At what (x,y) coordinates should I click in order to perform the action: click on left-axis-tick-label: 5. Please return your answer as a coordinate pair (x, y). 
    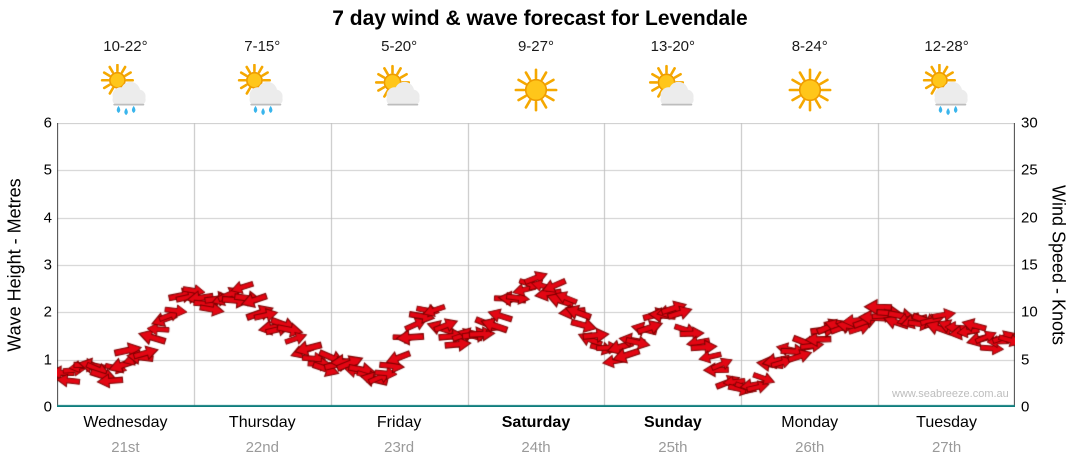
    Looking at the image, I should click on (47, 170).